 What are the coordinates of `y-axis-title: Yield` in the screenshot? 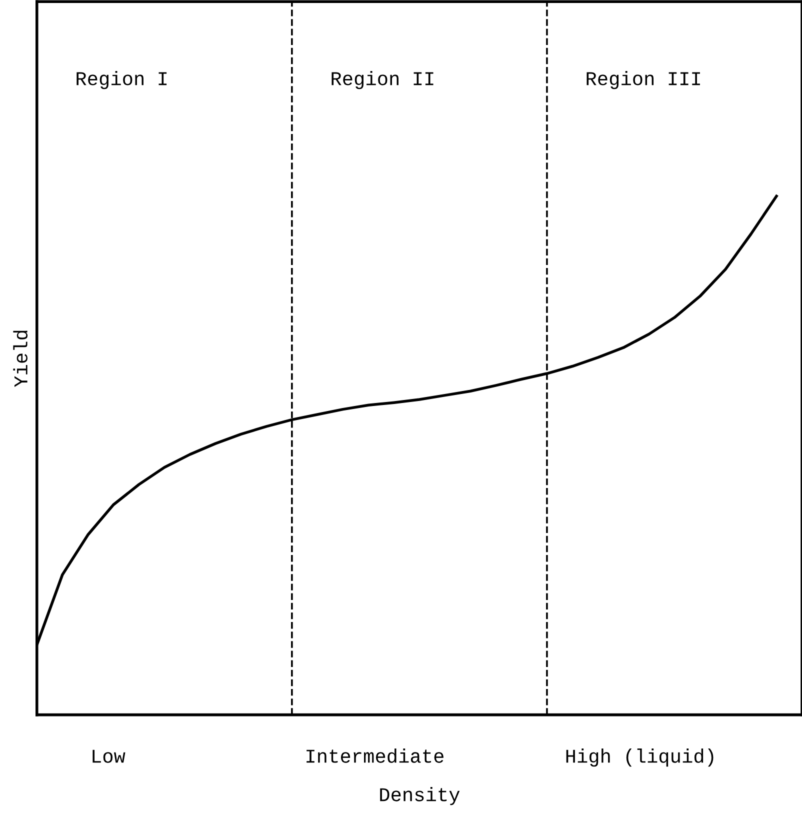 It's located at (20, 359).